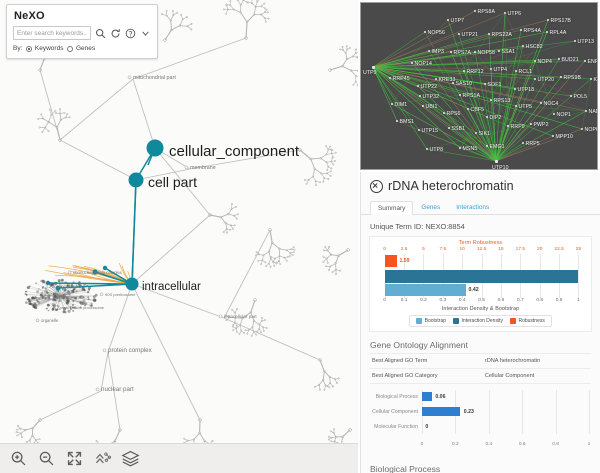 This screenshot has height=473, width=600. Describe the element at coordinates (589, 444) in the screenshot. I see `go-axis-tick: 1` at that location.